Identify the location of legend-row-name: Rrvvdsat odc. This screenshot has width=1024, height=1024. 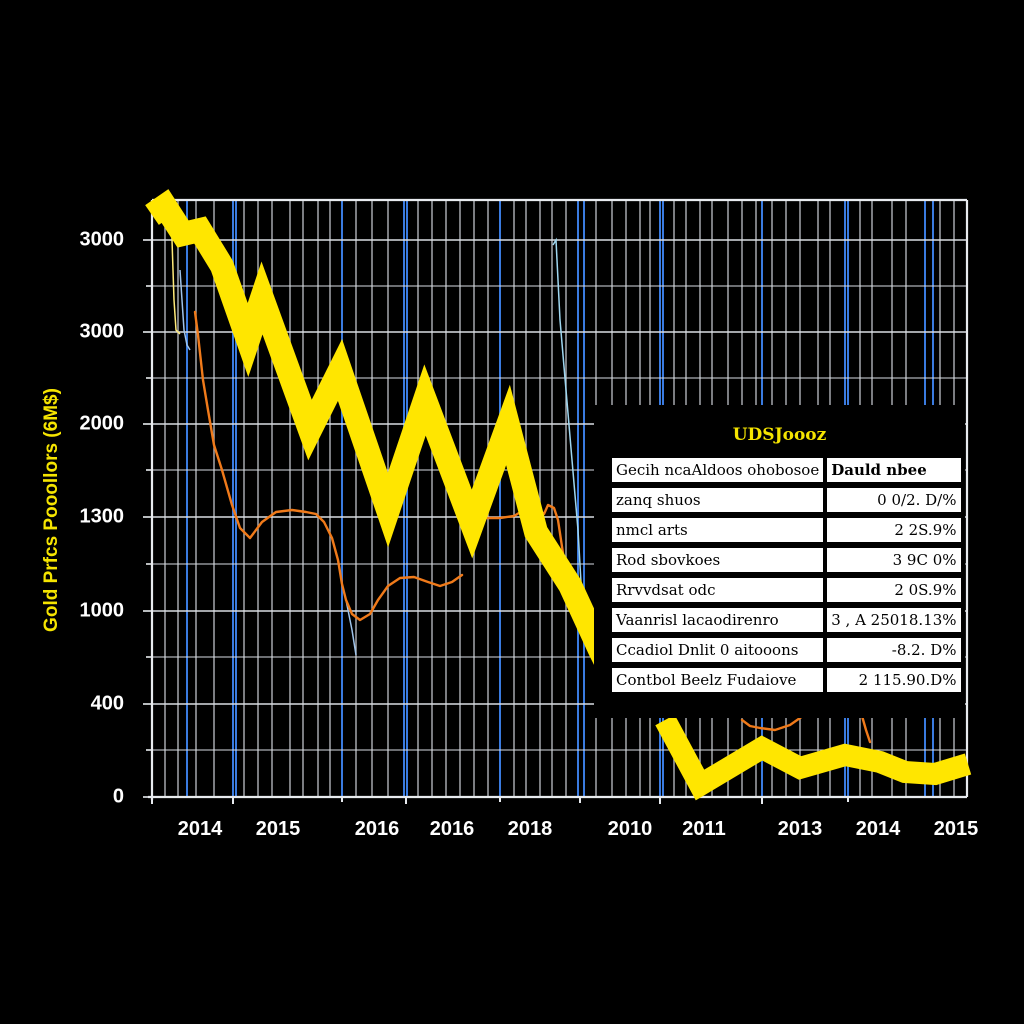
(720, 590).